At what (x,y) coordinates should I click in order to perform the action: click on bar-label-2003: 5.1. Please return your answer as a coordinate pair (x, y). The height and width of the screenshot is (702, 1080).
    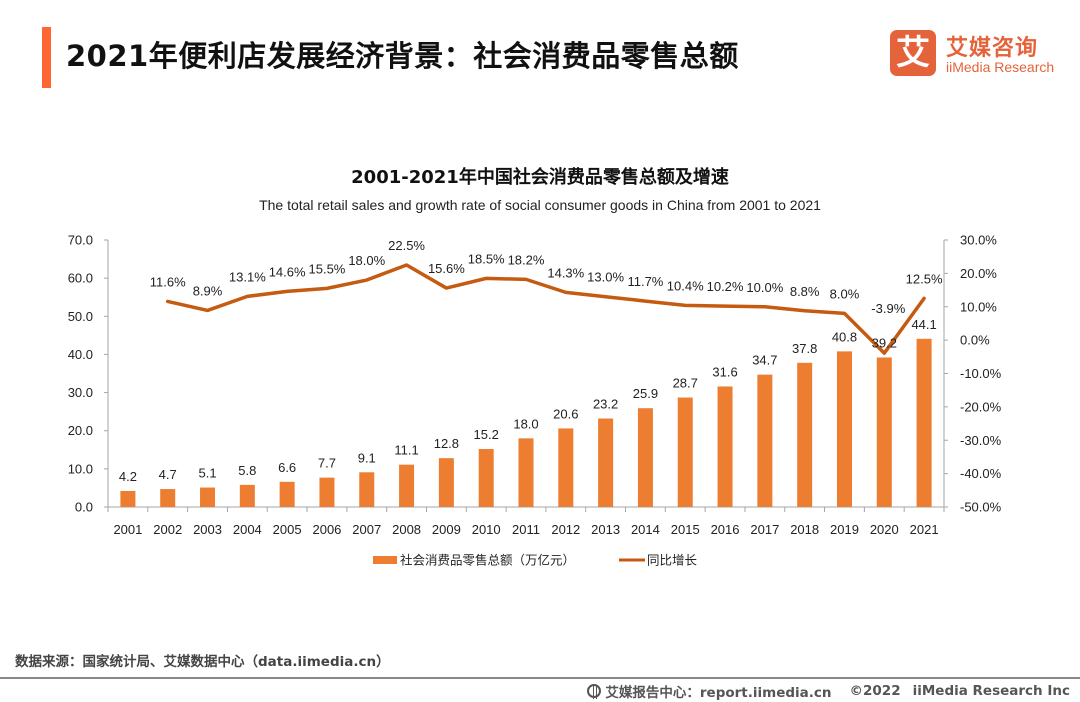
    Looking at the image, I should click on (207, 473).